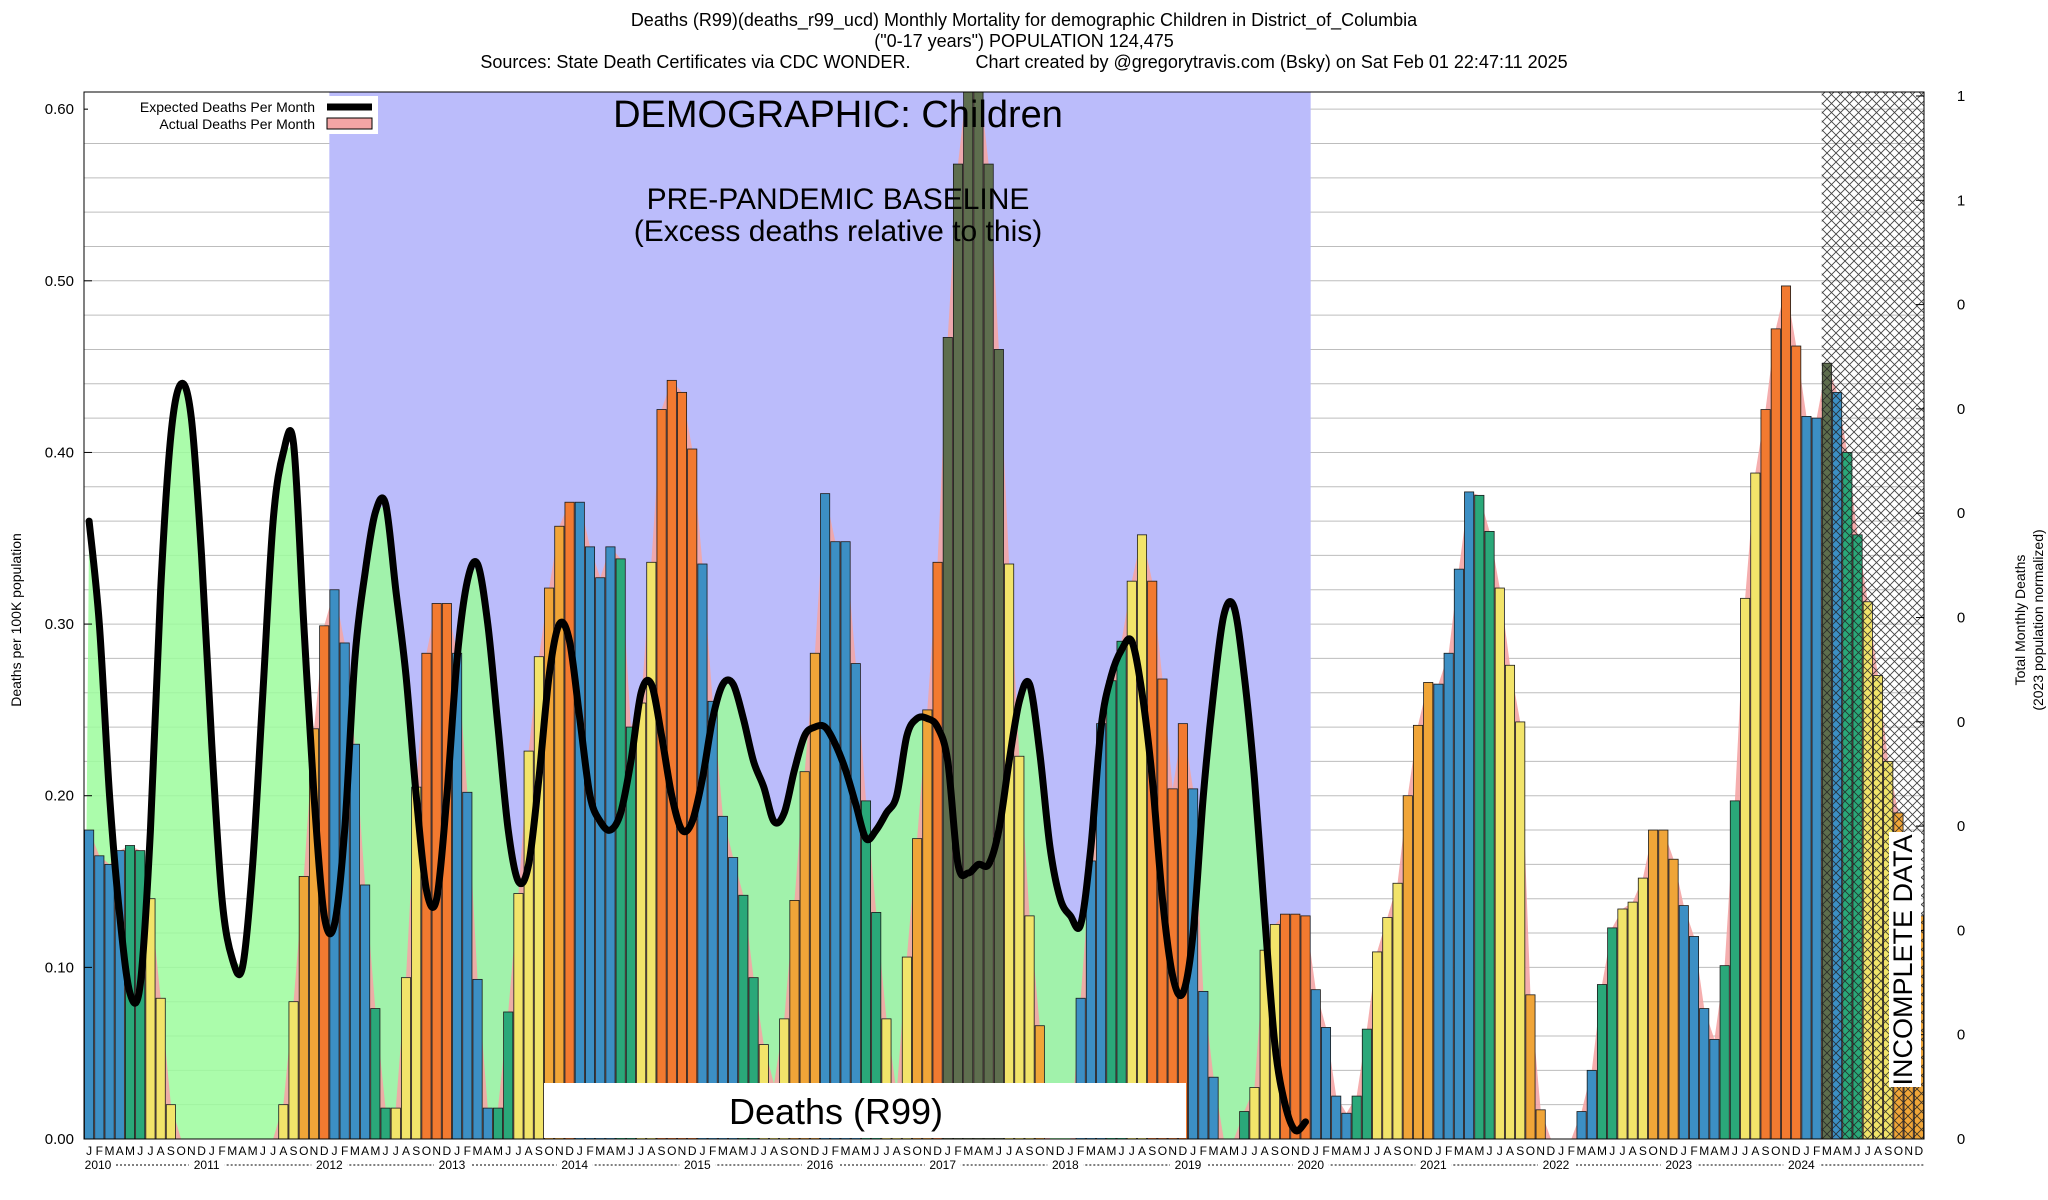 This screenshot has width=2048, height=1200. I want to click on year-tick-label: 2016, so click(820, 1165).